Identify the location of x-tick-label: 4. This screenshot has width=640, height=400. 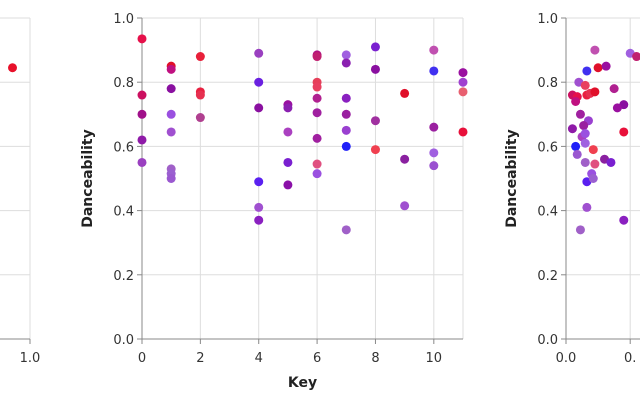
(259, 358).